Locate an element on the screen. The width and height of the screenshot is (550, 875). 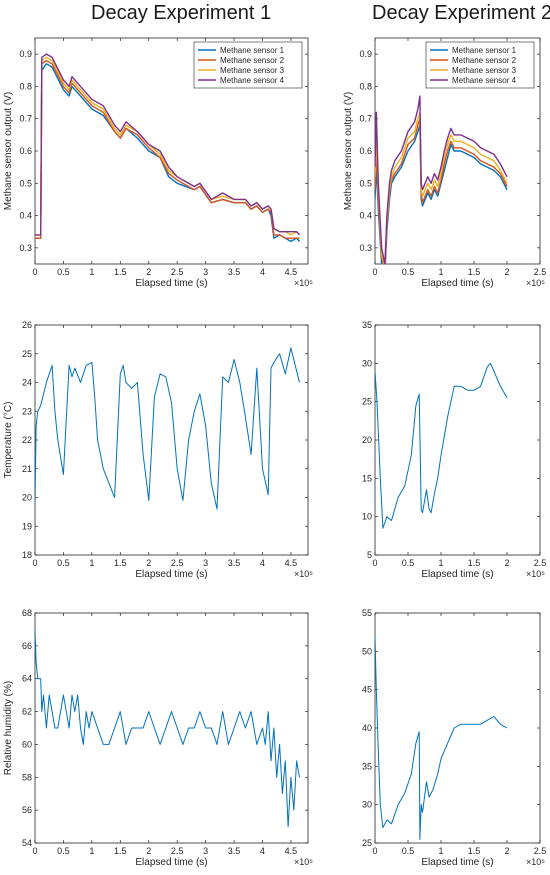
y-tick-label: 10 is located at coordinates (367, 517).